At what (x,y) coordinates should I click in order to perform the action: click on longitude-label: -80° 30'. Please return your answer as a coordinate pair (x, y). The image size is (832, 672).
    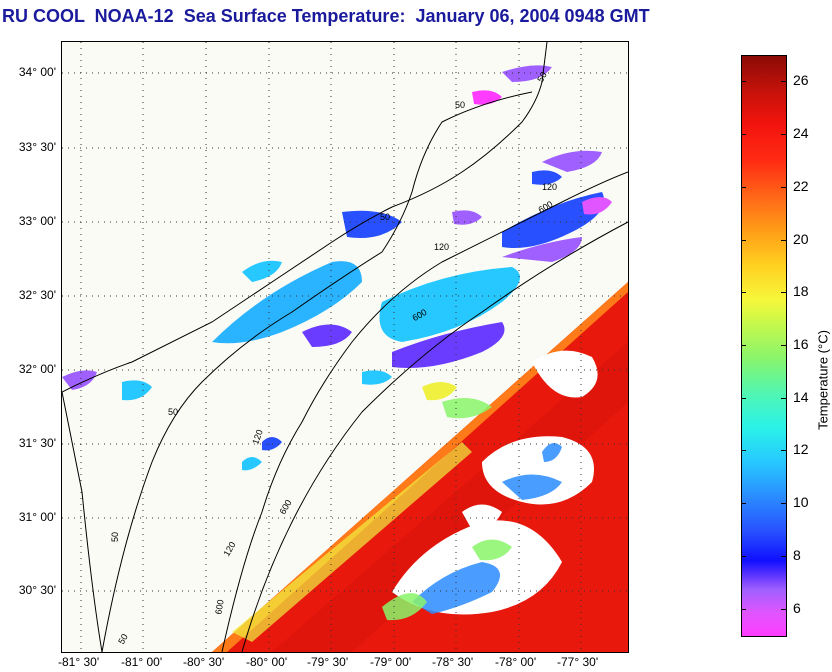
    Looking at the image, I should click on (204, 662).